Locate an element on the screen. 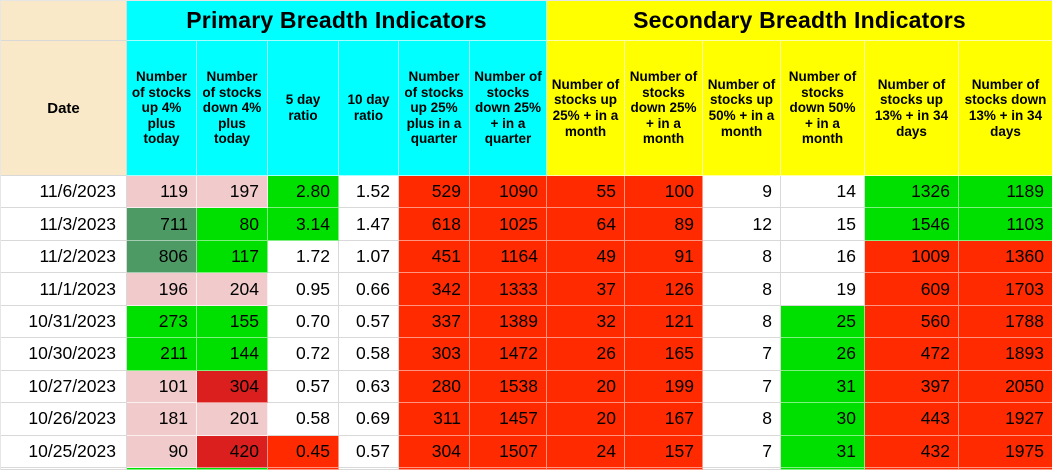 The image size is (1052, 470). value-cell: 204 is located at coordinates (232, 289).